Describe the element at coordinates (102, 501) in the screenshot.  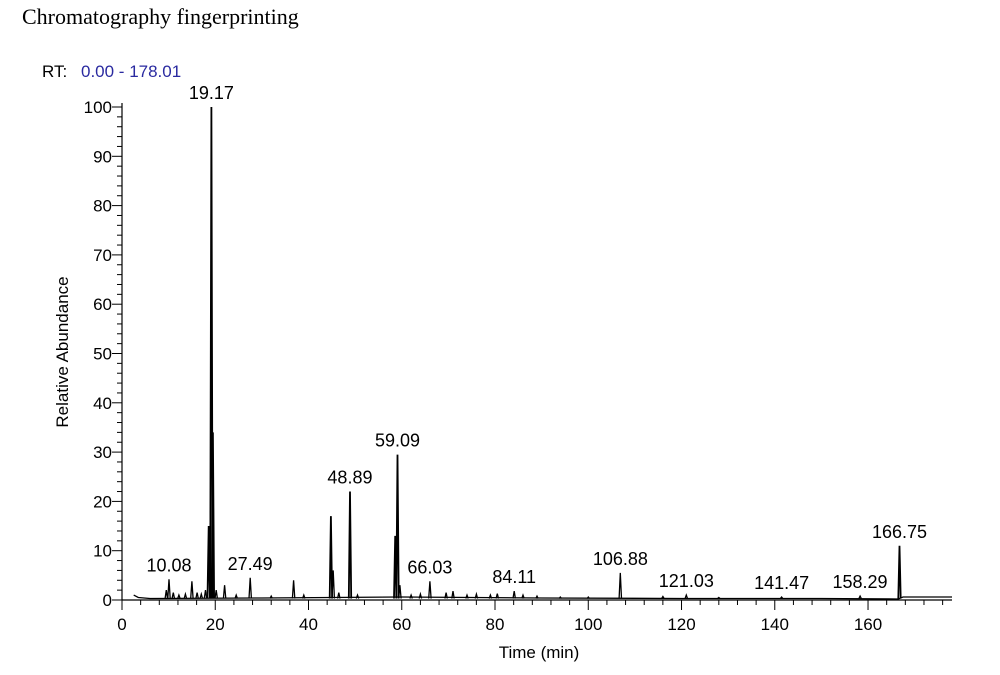
I see `y-tick-label: 20` at that location.